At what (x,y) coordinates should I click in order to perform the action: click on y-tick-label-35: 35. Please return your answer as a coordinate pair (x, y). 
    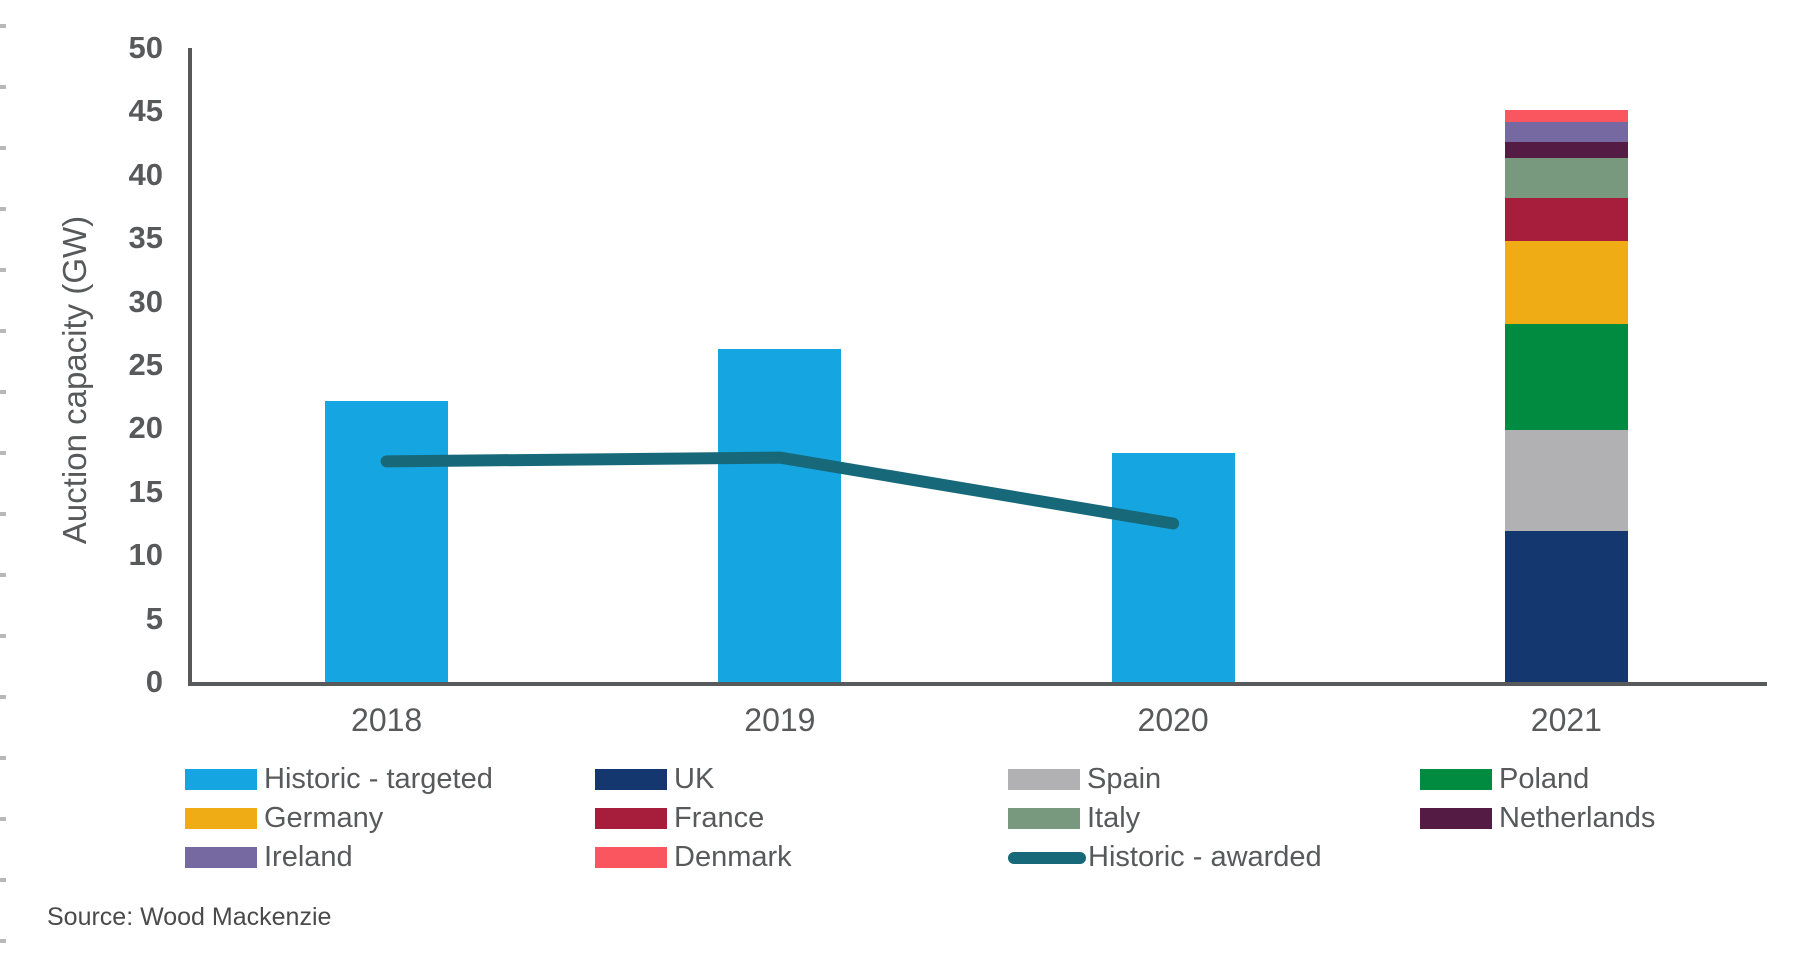
    Looking at the image, I should click on (145, 238).